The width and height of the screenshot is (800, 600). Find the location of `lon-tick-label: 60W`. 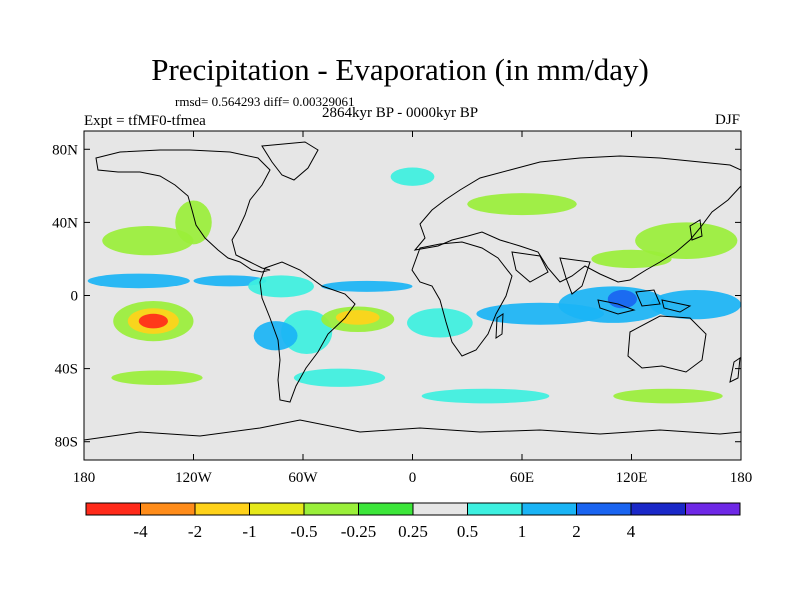

lon-tick-label: 60W is located at coordinates (303, 478).